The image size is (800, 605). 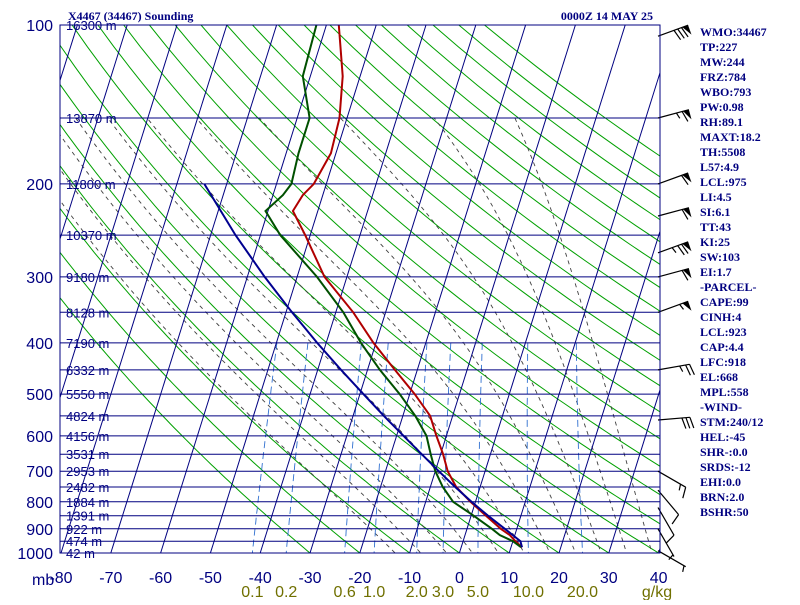 What do you see at coordinates (87, 454) in the screenshot?
I see `height-label: 3531 m` at bounding box center [87, 454].